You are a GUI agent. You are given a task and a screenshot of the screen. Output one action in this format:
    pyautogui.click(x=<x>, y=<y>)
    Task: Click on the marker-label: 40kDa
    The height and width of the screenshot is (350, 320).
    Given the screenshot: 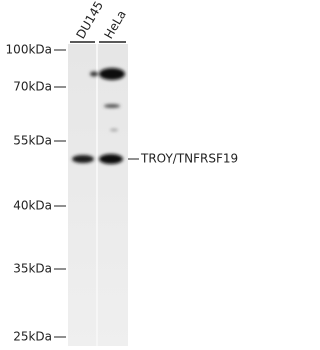 What is the action you would take?
    pyautogui.click(x=32, y=206)
    